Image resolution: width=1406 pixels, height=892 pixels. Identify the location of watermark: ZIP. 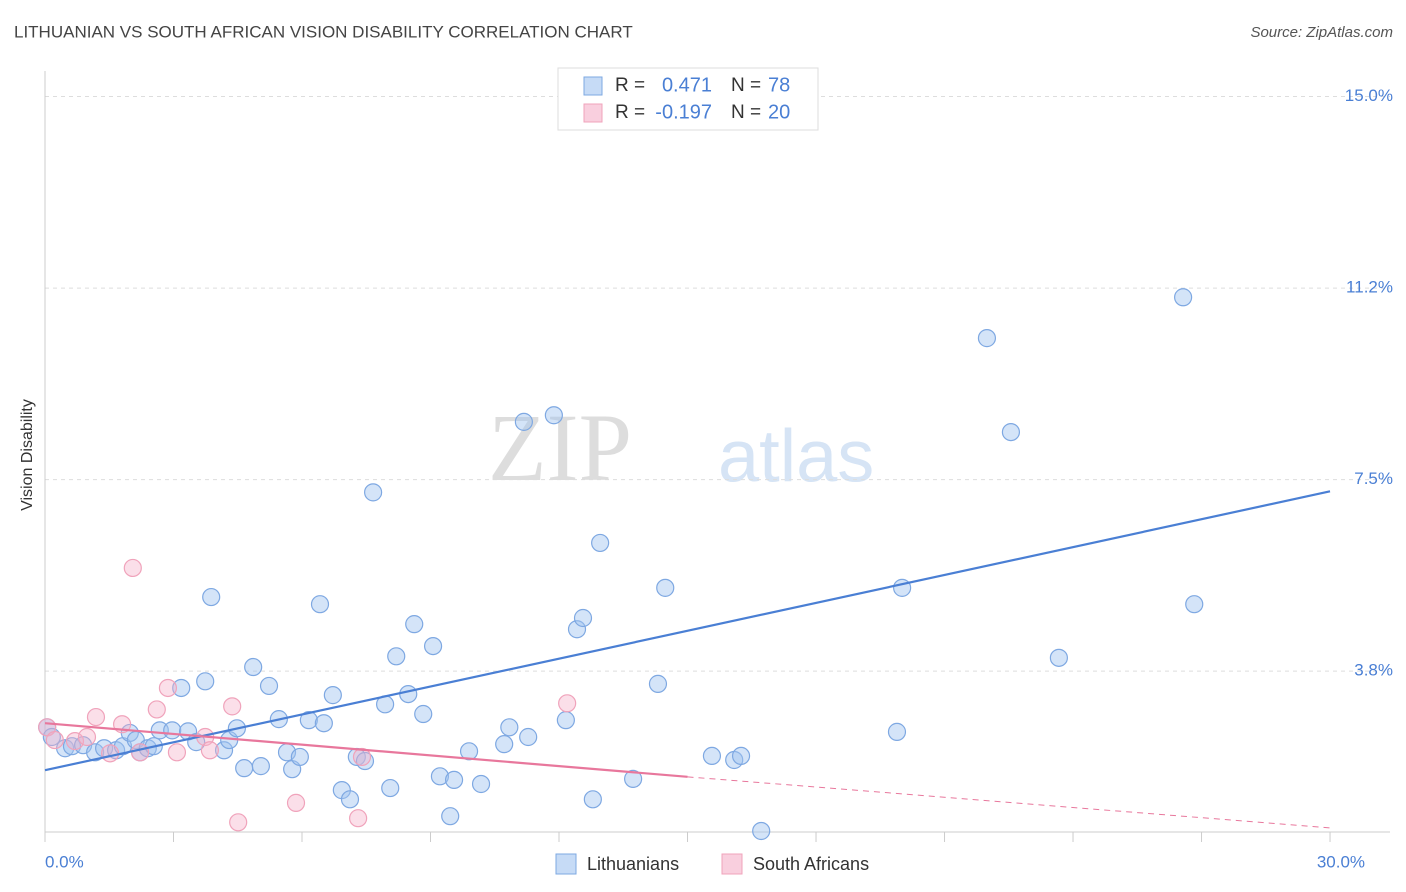
(560, 447).